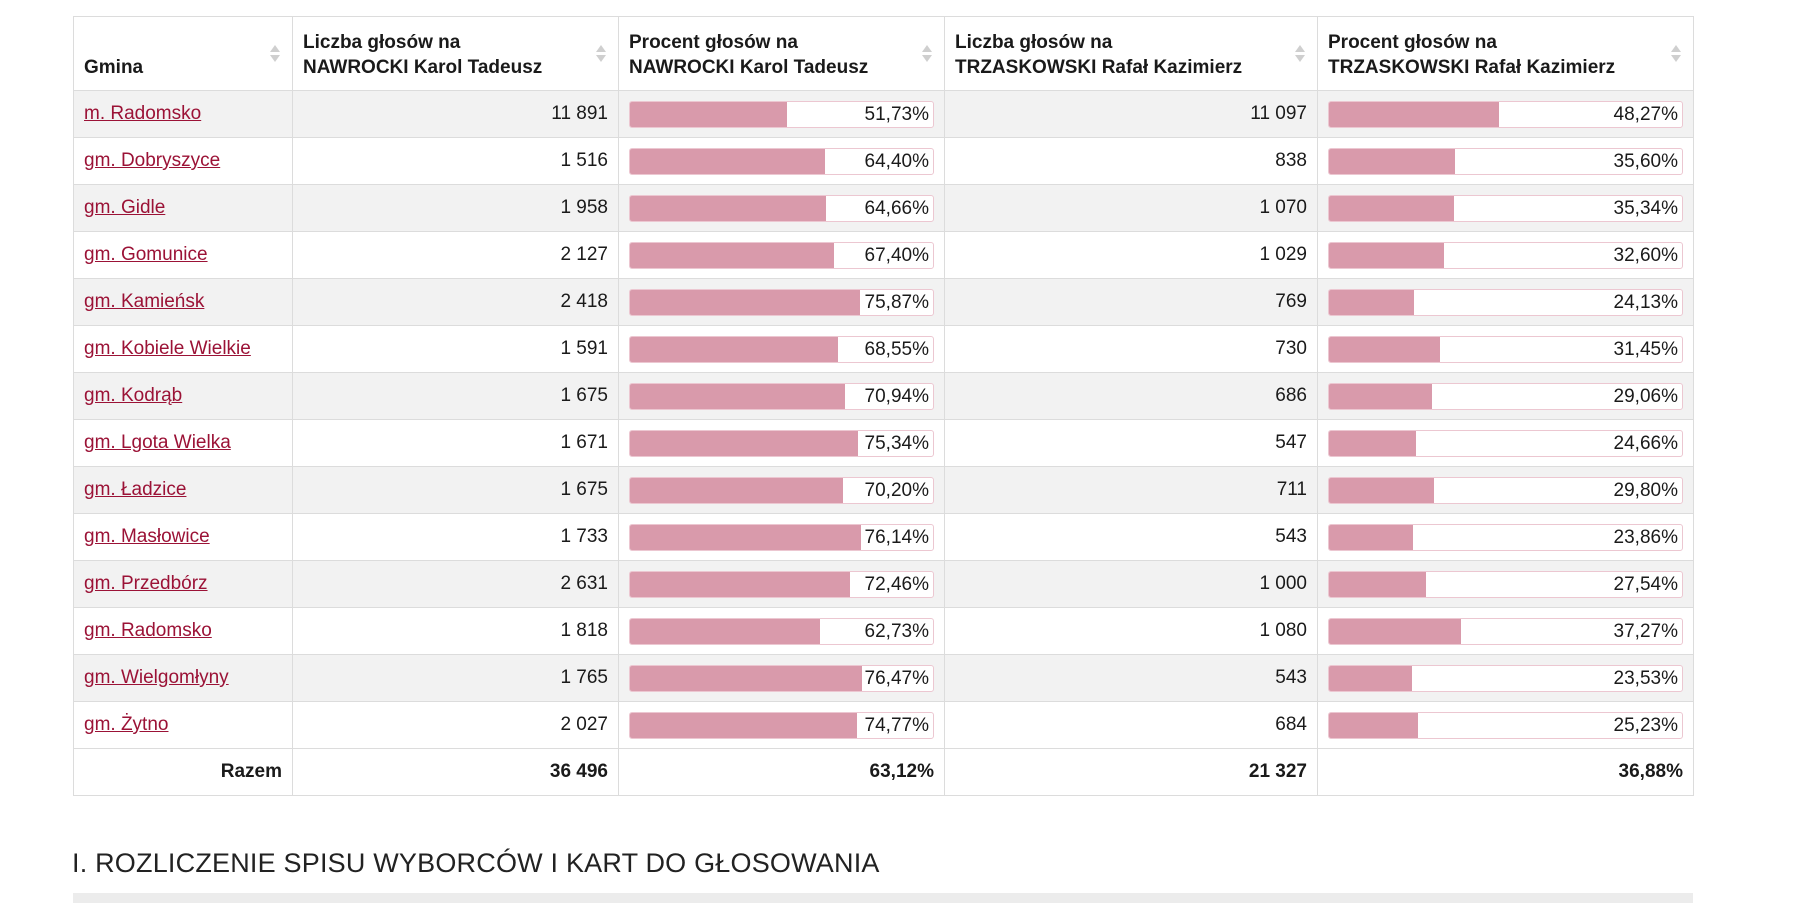 This screenshot has height=903, width=1808. What do you see at coordinates (1645, 443) in the screenshot?
I see `percent-value: 24,66%` at bounding box center [1645, 443].